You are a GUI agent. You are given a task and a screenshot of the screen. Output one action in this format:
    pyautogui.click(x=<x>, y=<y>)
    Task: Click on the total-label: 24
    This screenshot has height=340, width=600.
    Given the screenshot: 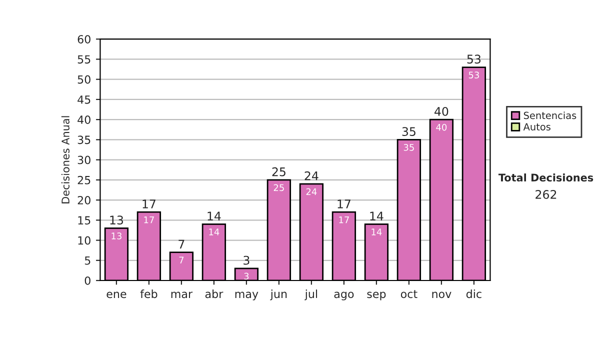 What is the action you would take?
    pyautogui.click(x=311, y=175)
    